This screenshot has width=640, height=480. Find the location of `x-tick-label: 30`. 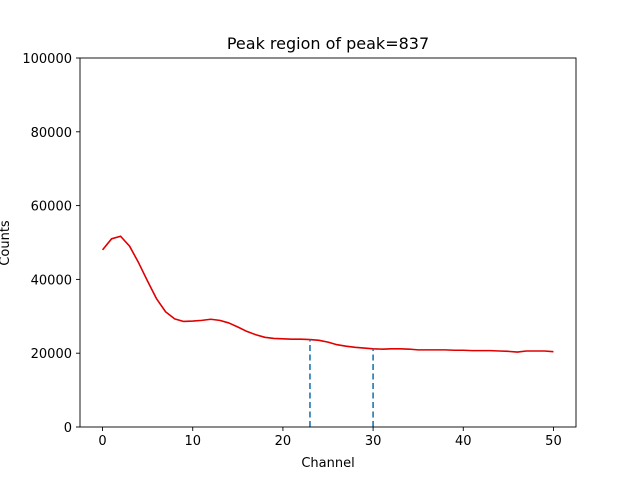

x-tick-label: 30 is located at coordinates (373, 441).